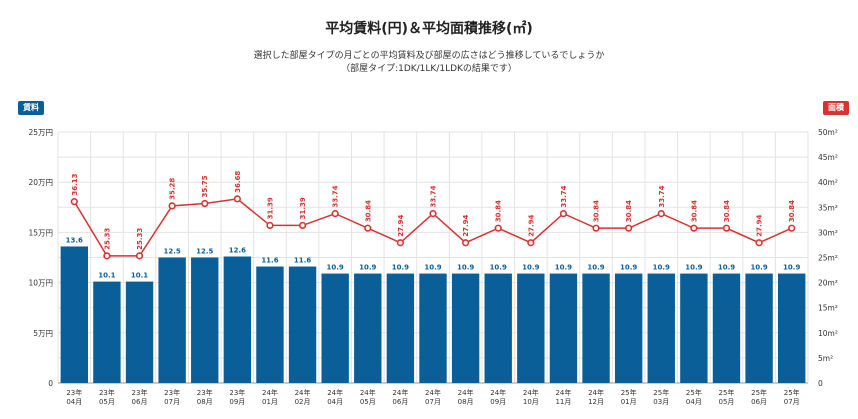  What do you see at coordinates (531, 225) in the screenshot?
I see `area-point-label: 27.94` at bounding box center [531, 225].